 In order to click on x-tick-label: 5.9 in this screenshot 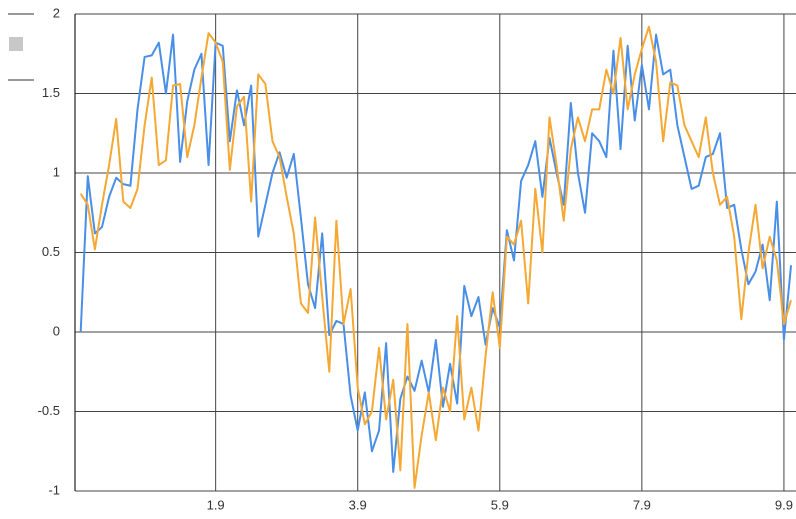, I will do `click(500, 504)`.